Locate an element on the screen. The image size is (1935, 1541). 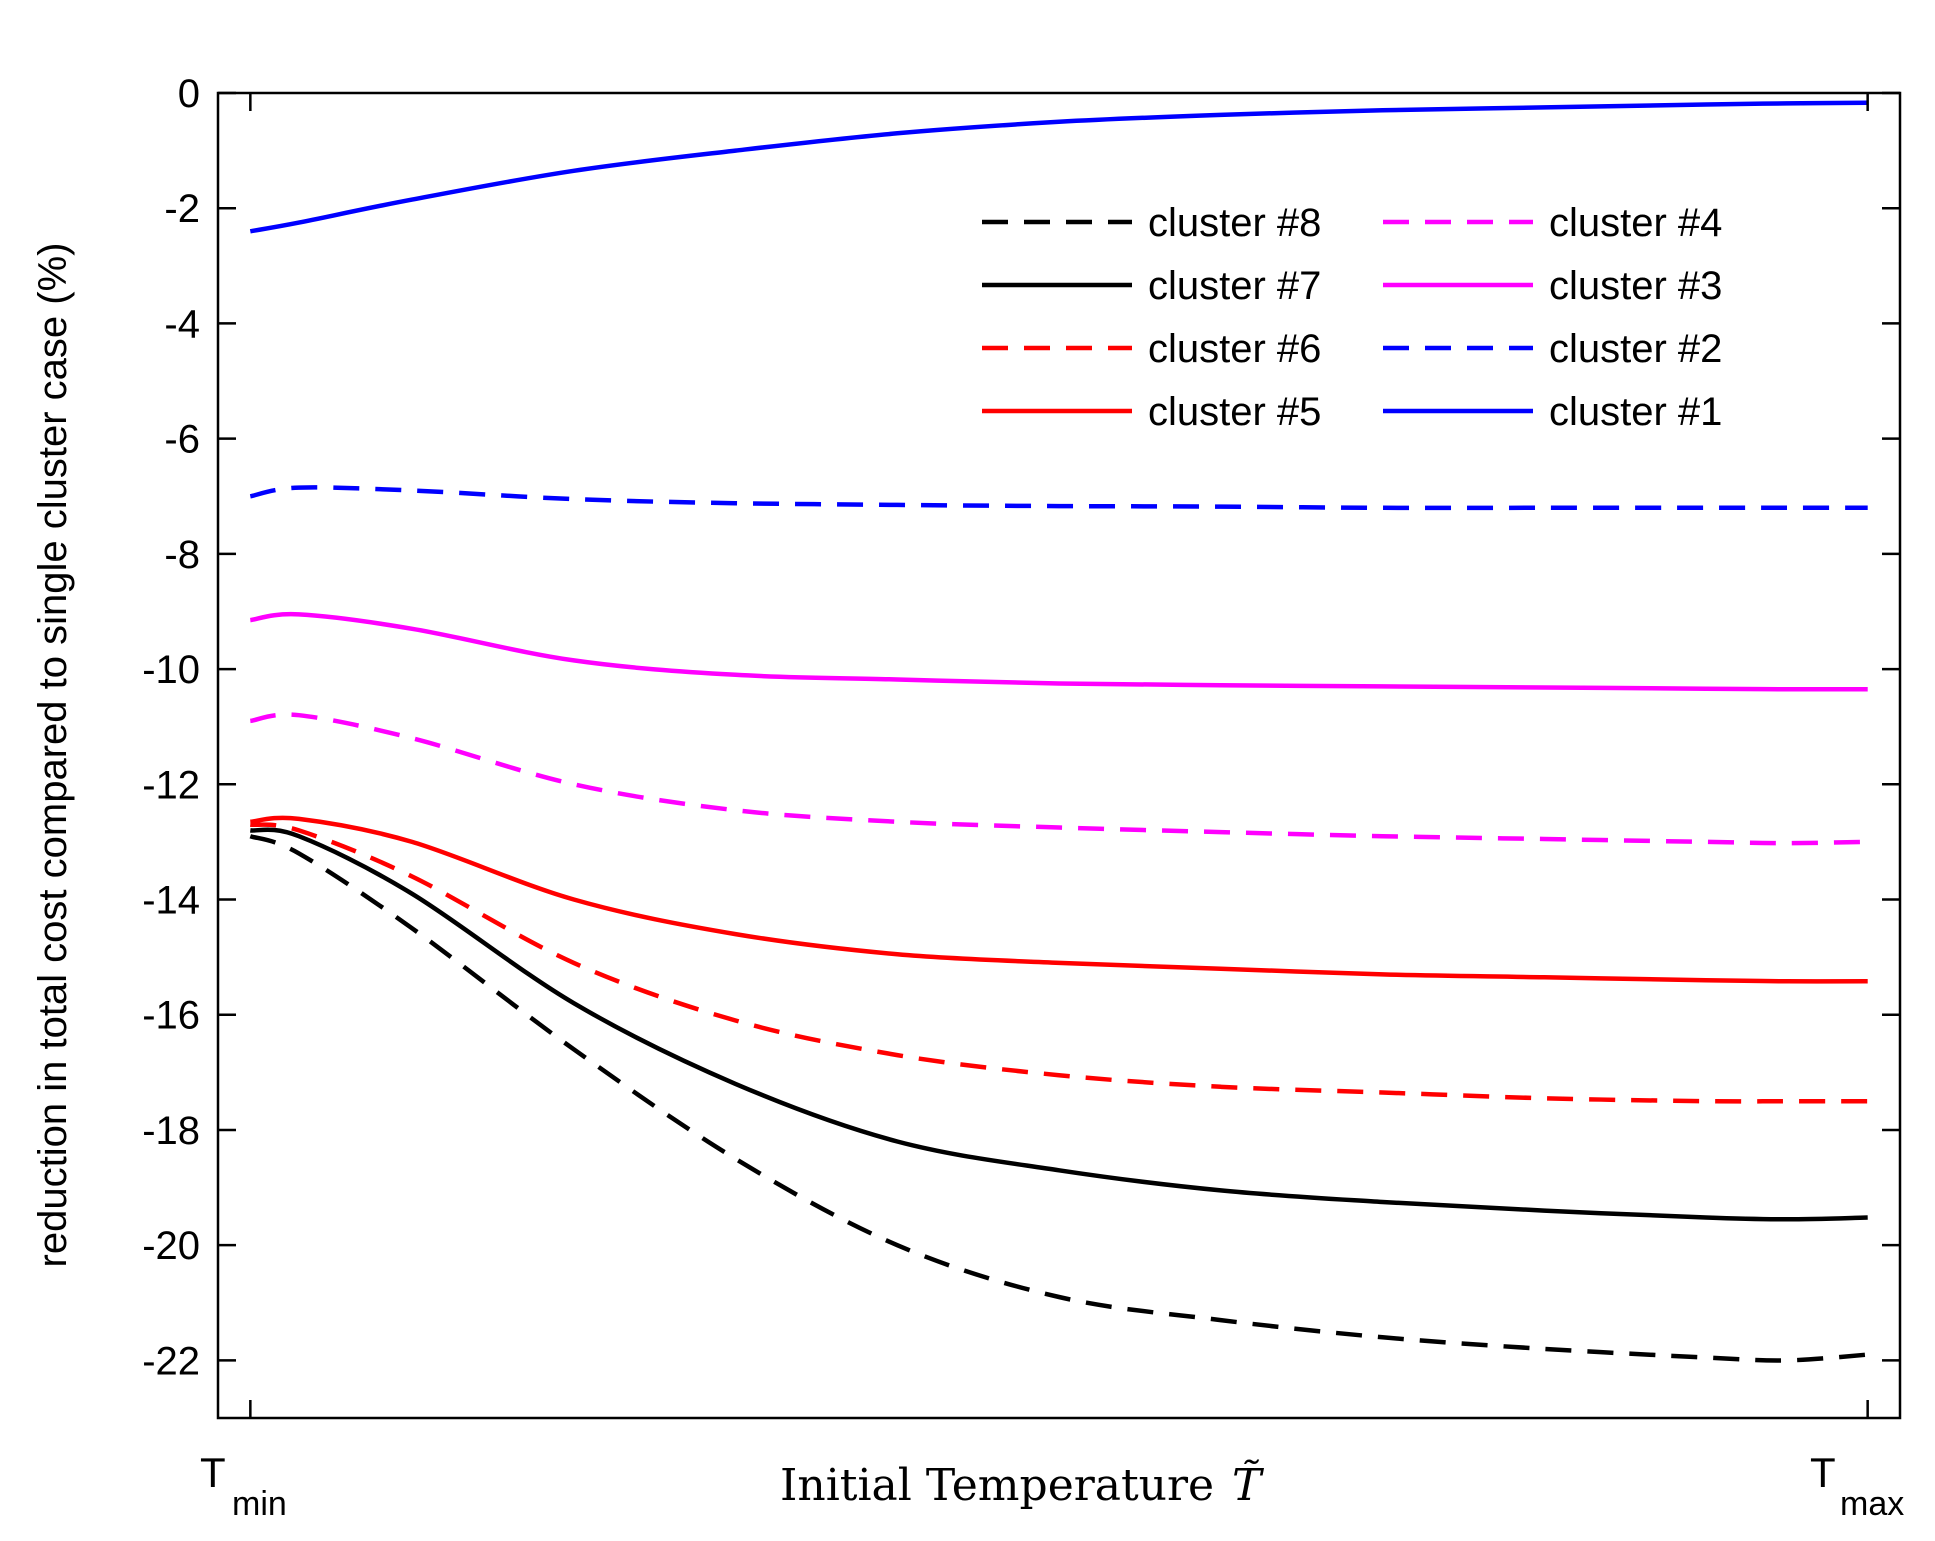
y-tick-label: -20 is located at coordinates (171, 1246).